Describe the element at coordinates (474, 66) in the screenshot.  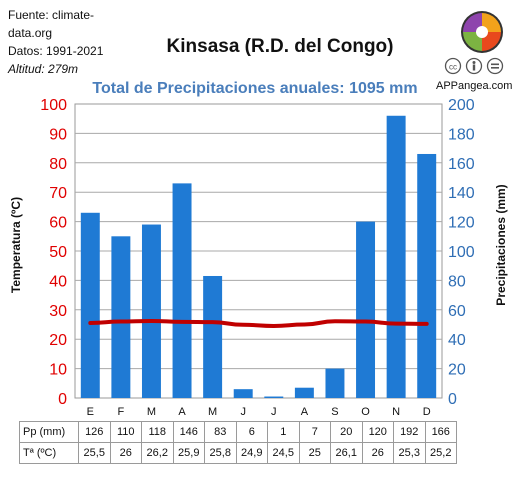
I see `creative-commons-icon: cc` at that location.